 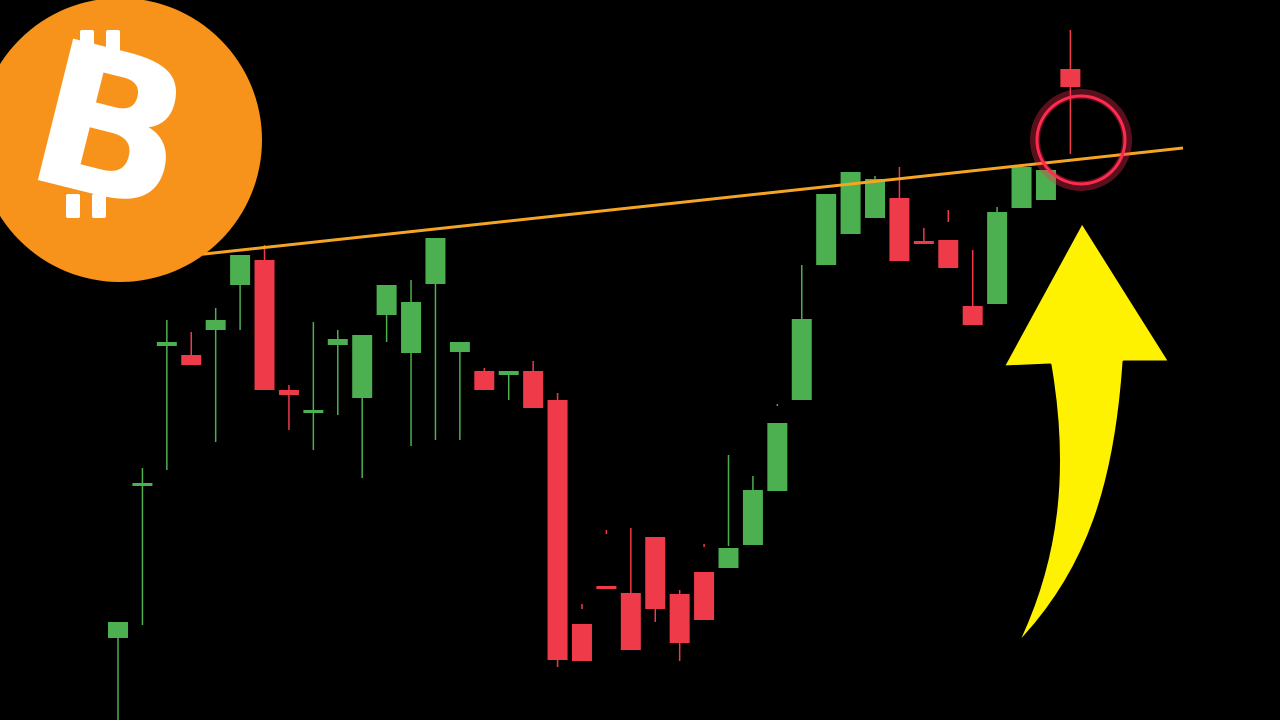 I want to click on resistance-trendline, so click(x=689, y=201).